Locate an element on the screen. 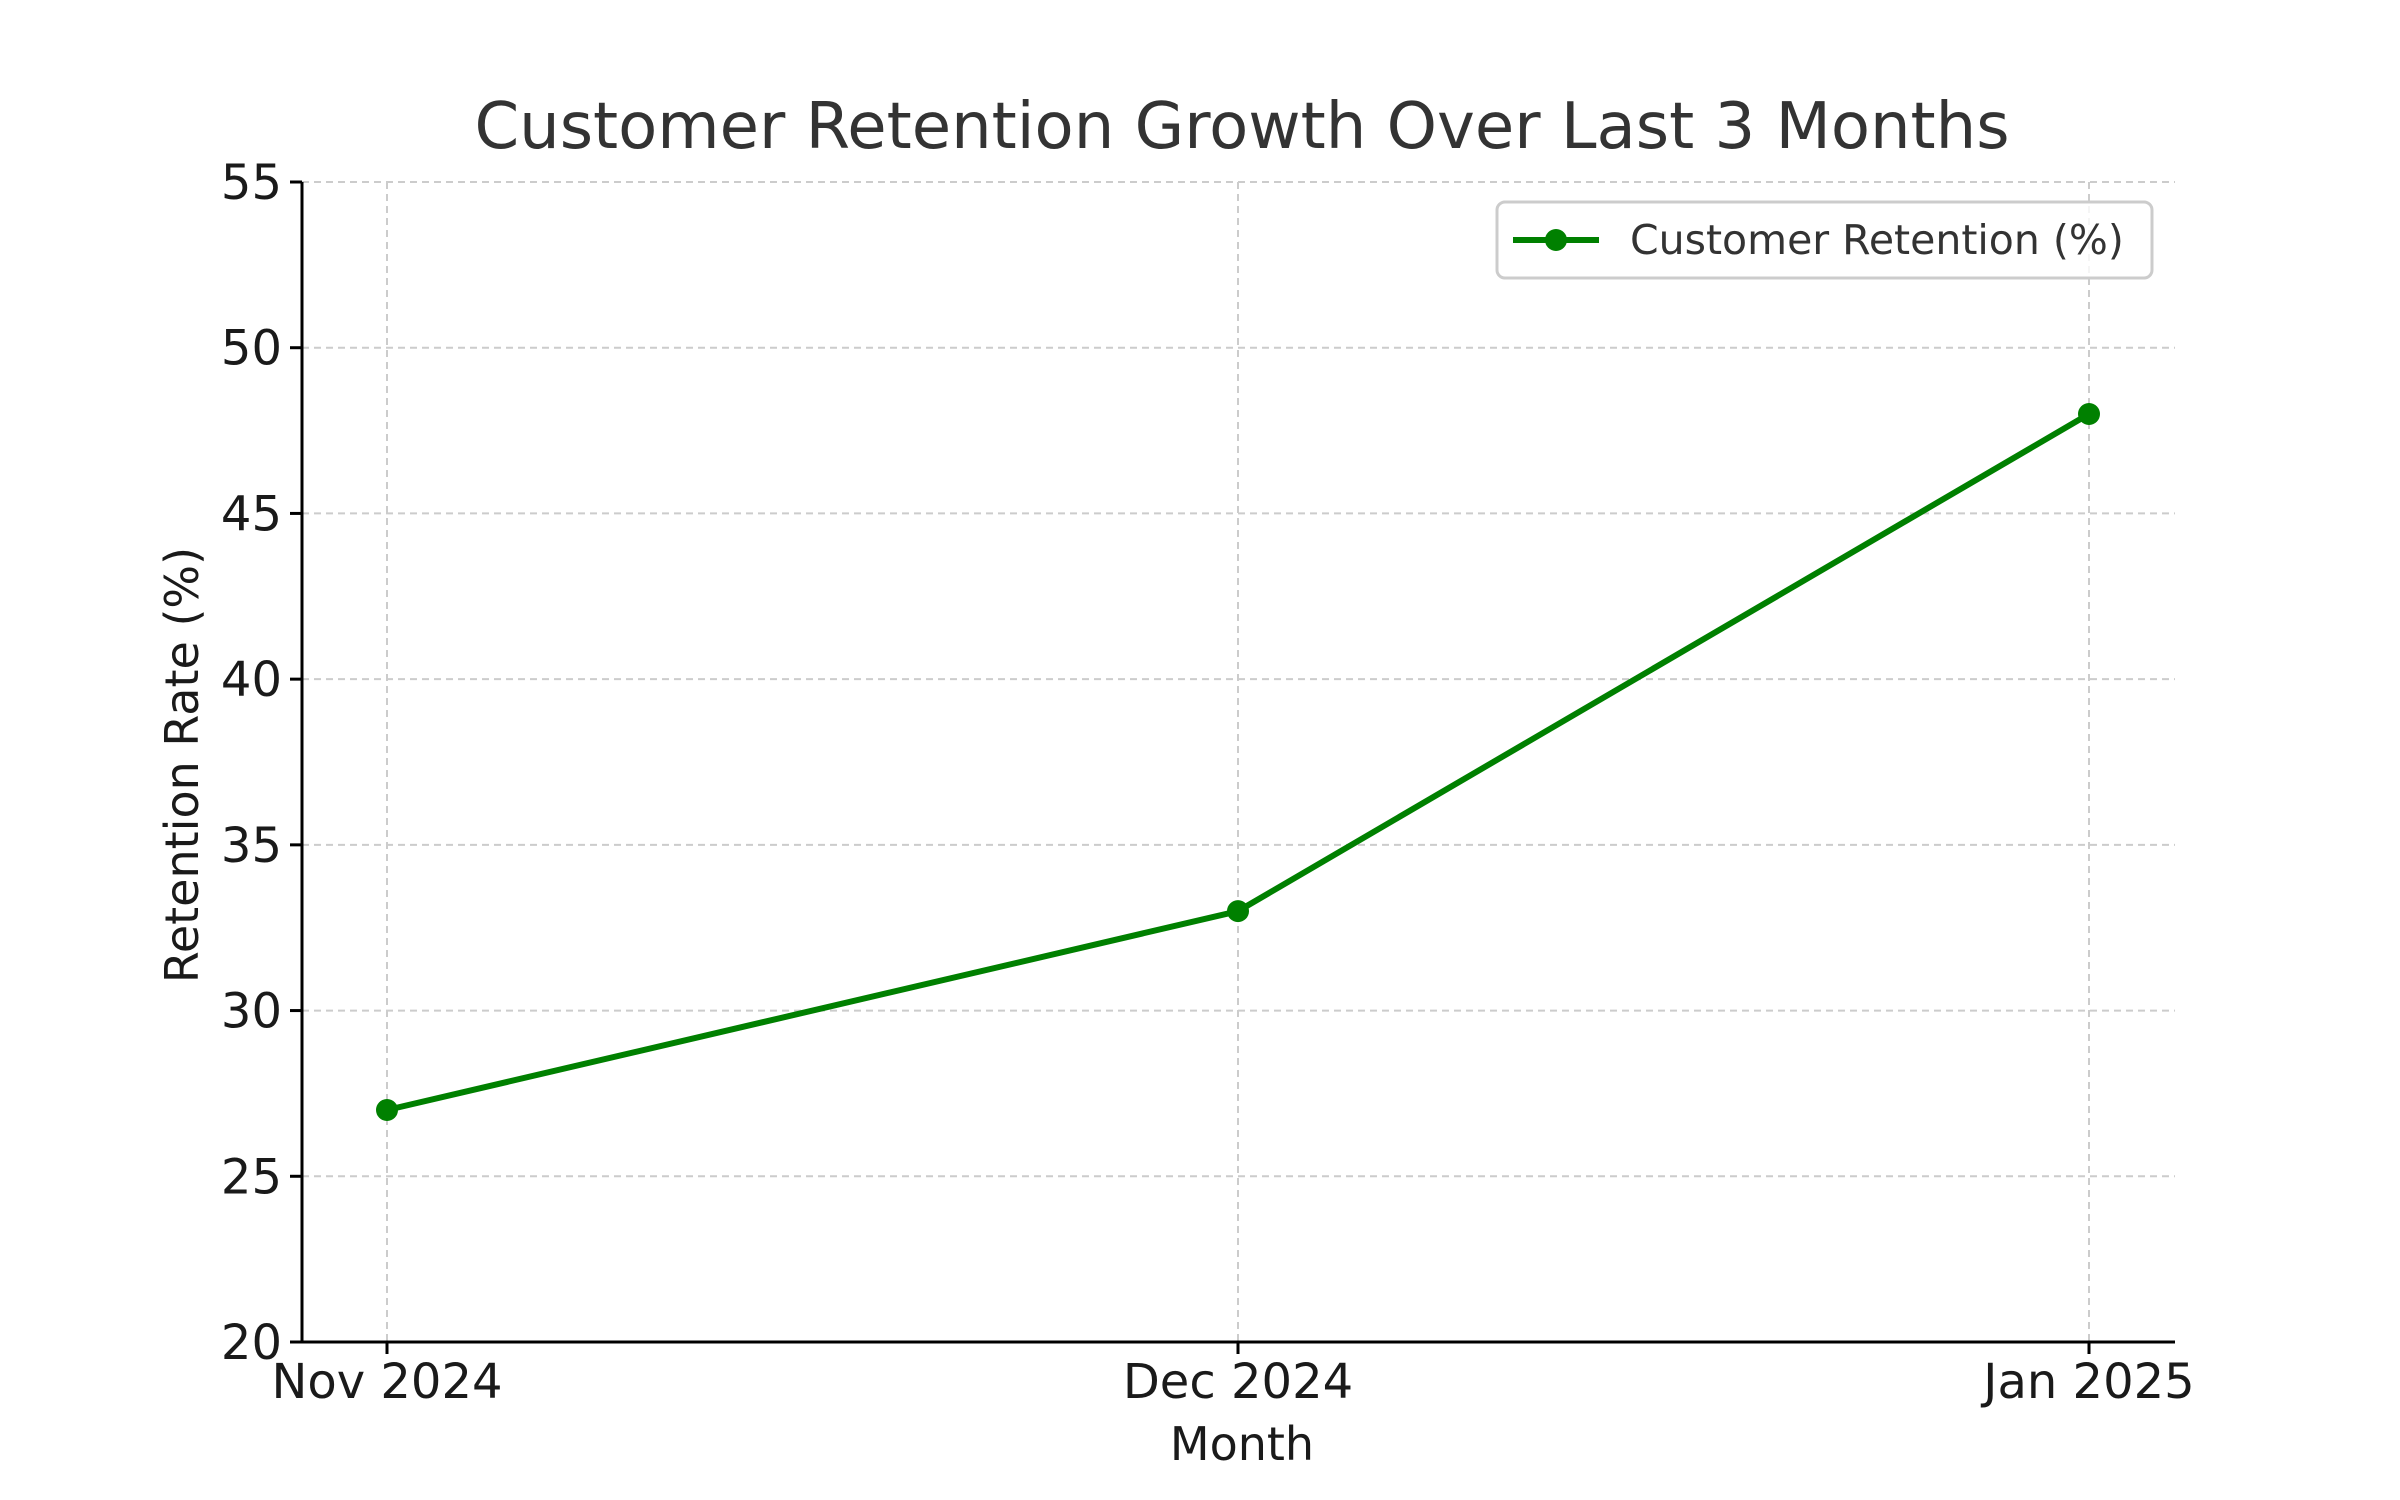 Image resolution: width=2400 pixels, height=1500 pixels. legend: Customer Retention (%) is located at coordinates (1824, 240).